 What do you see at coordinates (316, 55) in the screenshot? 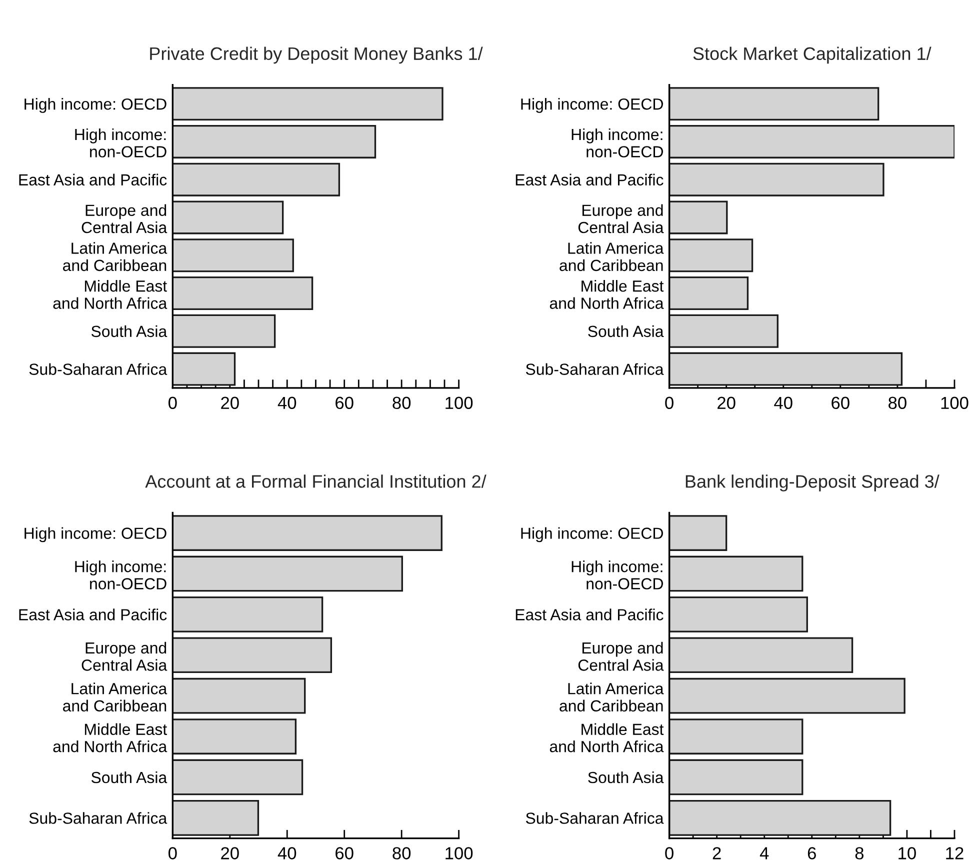
I see `chart-title: Private Credit by Deposit Money Banks 1/` at bounding box center [316, 55].